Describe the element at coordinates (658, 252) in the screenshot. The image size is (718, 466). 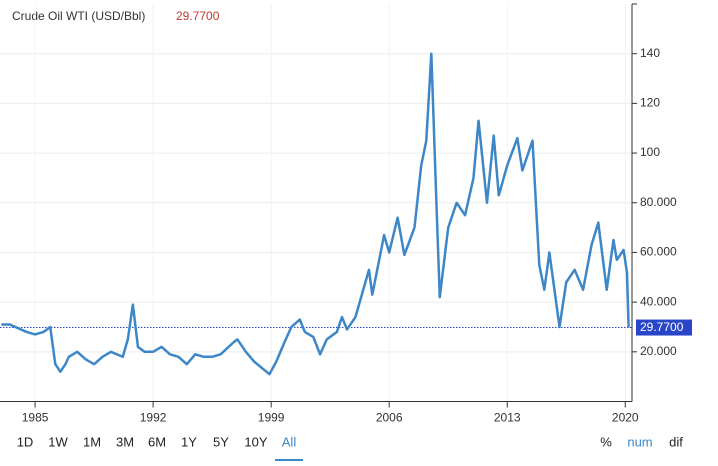
I see `y-tick-label: 60.000` at that location.